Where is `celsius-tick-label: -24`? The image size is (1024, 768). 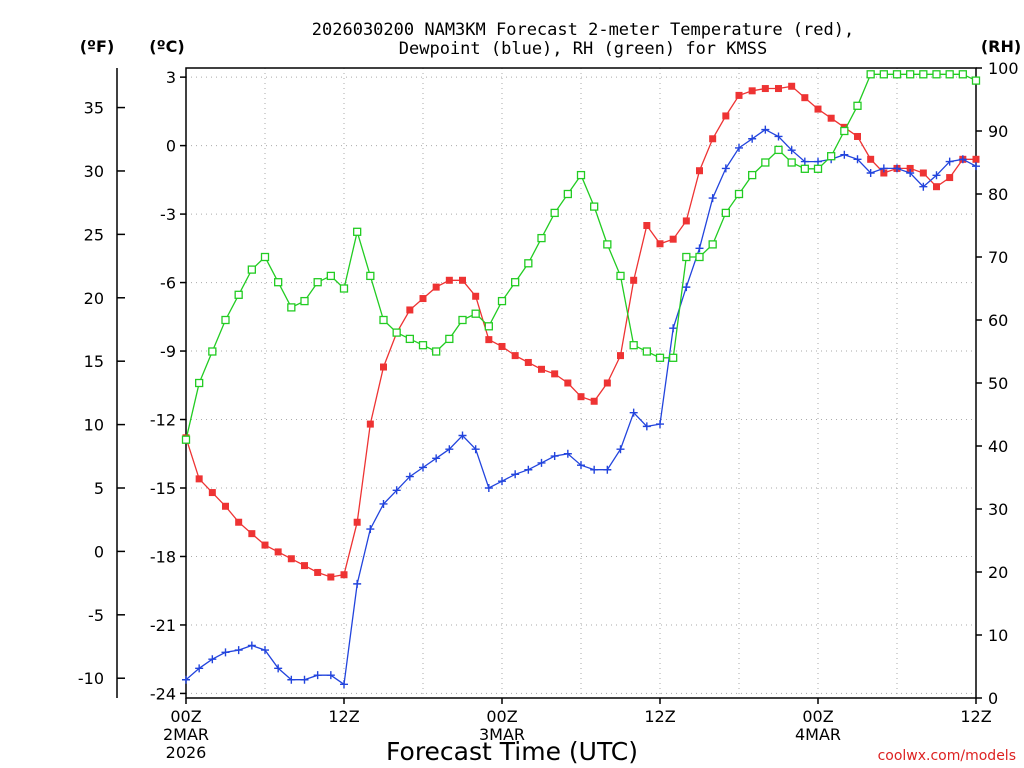
celsius-tick-label: -24 is located at coordinates (163, 693).